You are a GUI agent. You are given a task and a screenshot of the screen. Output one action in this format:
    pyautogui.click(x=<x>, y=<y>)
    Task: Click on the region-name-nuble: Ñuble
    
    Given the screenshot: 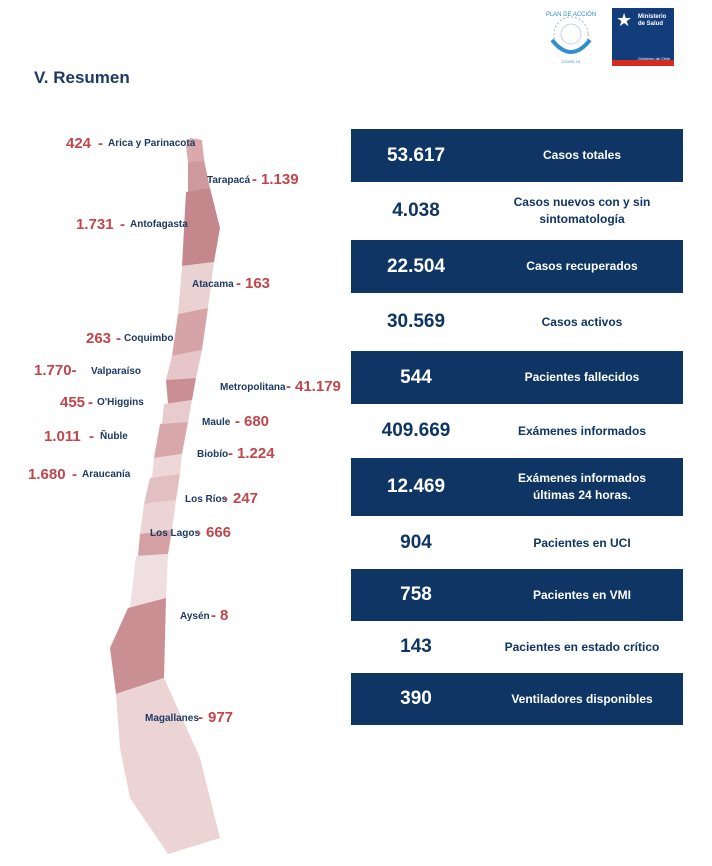 What is the action you would take?
    pyautogui.click(x=114, y=436)
    